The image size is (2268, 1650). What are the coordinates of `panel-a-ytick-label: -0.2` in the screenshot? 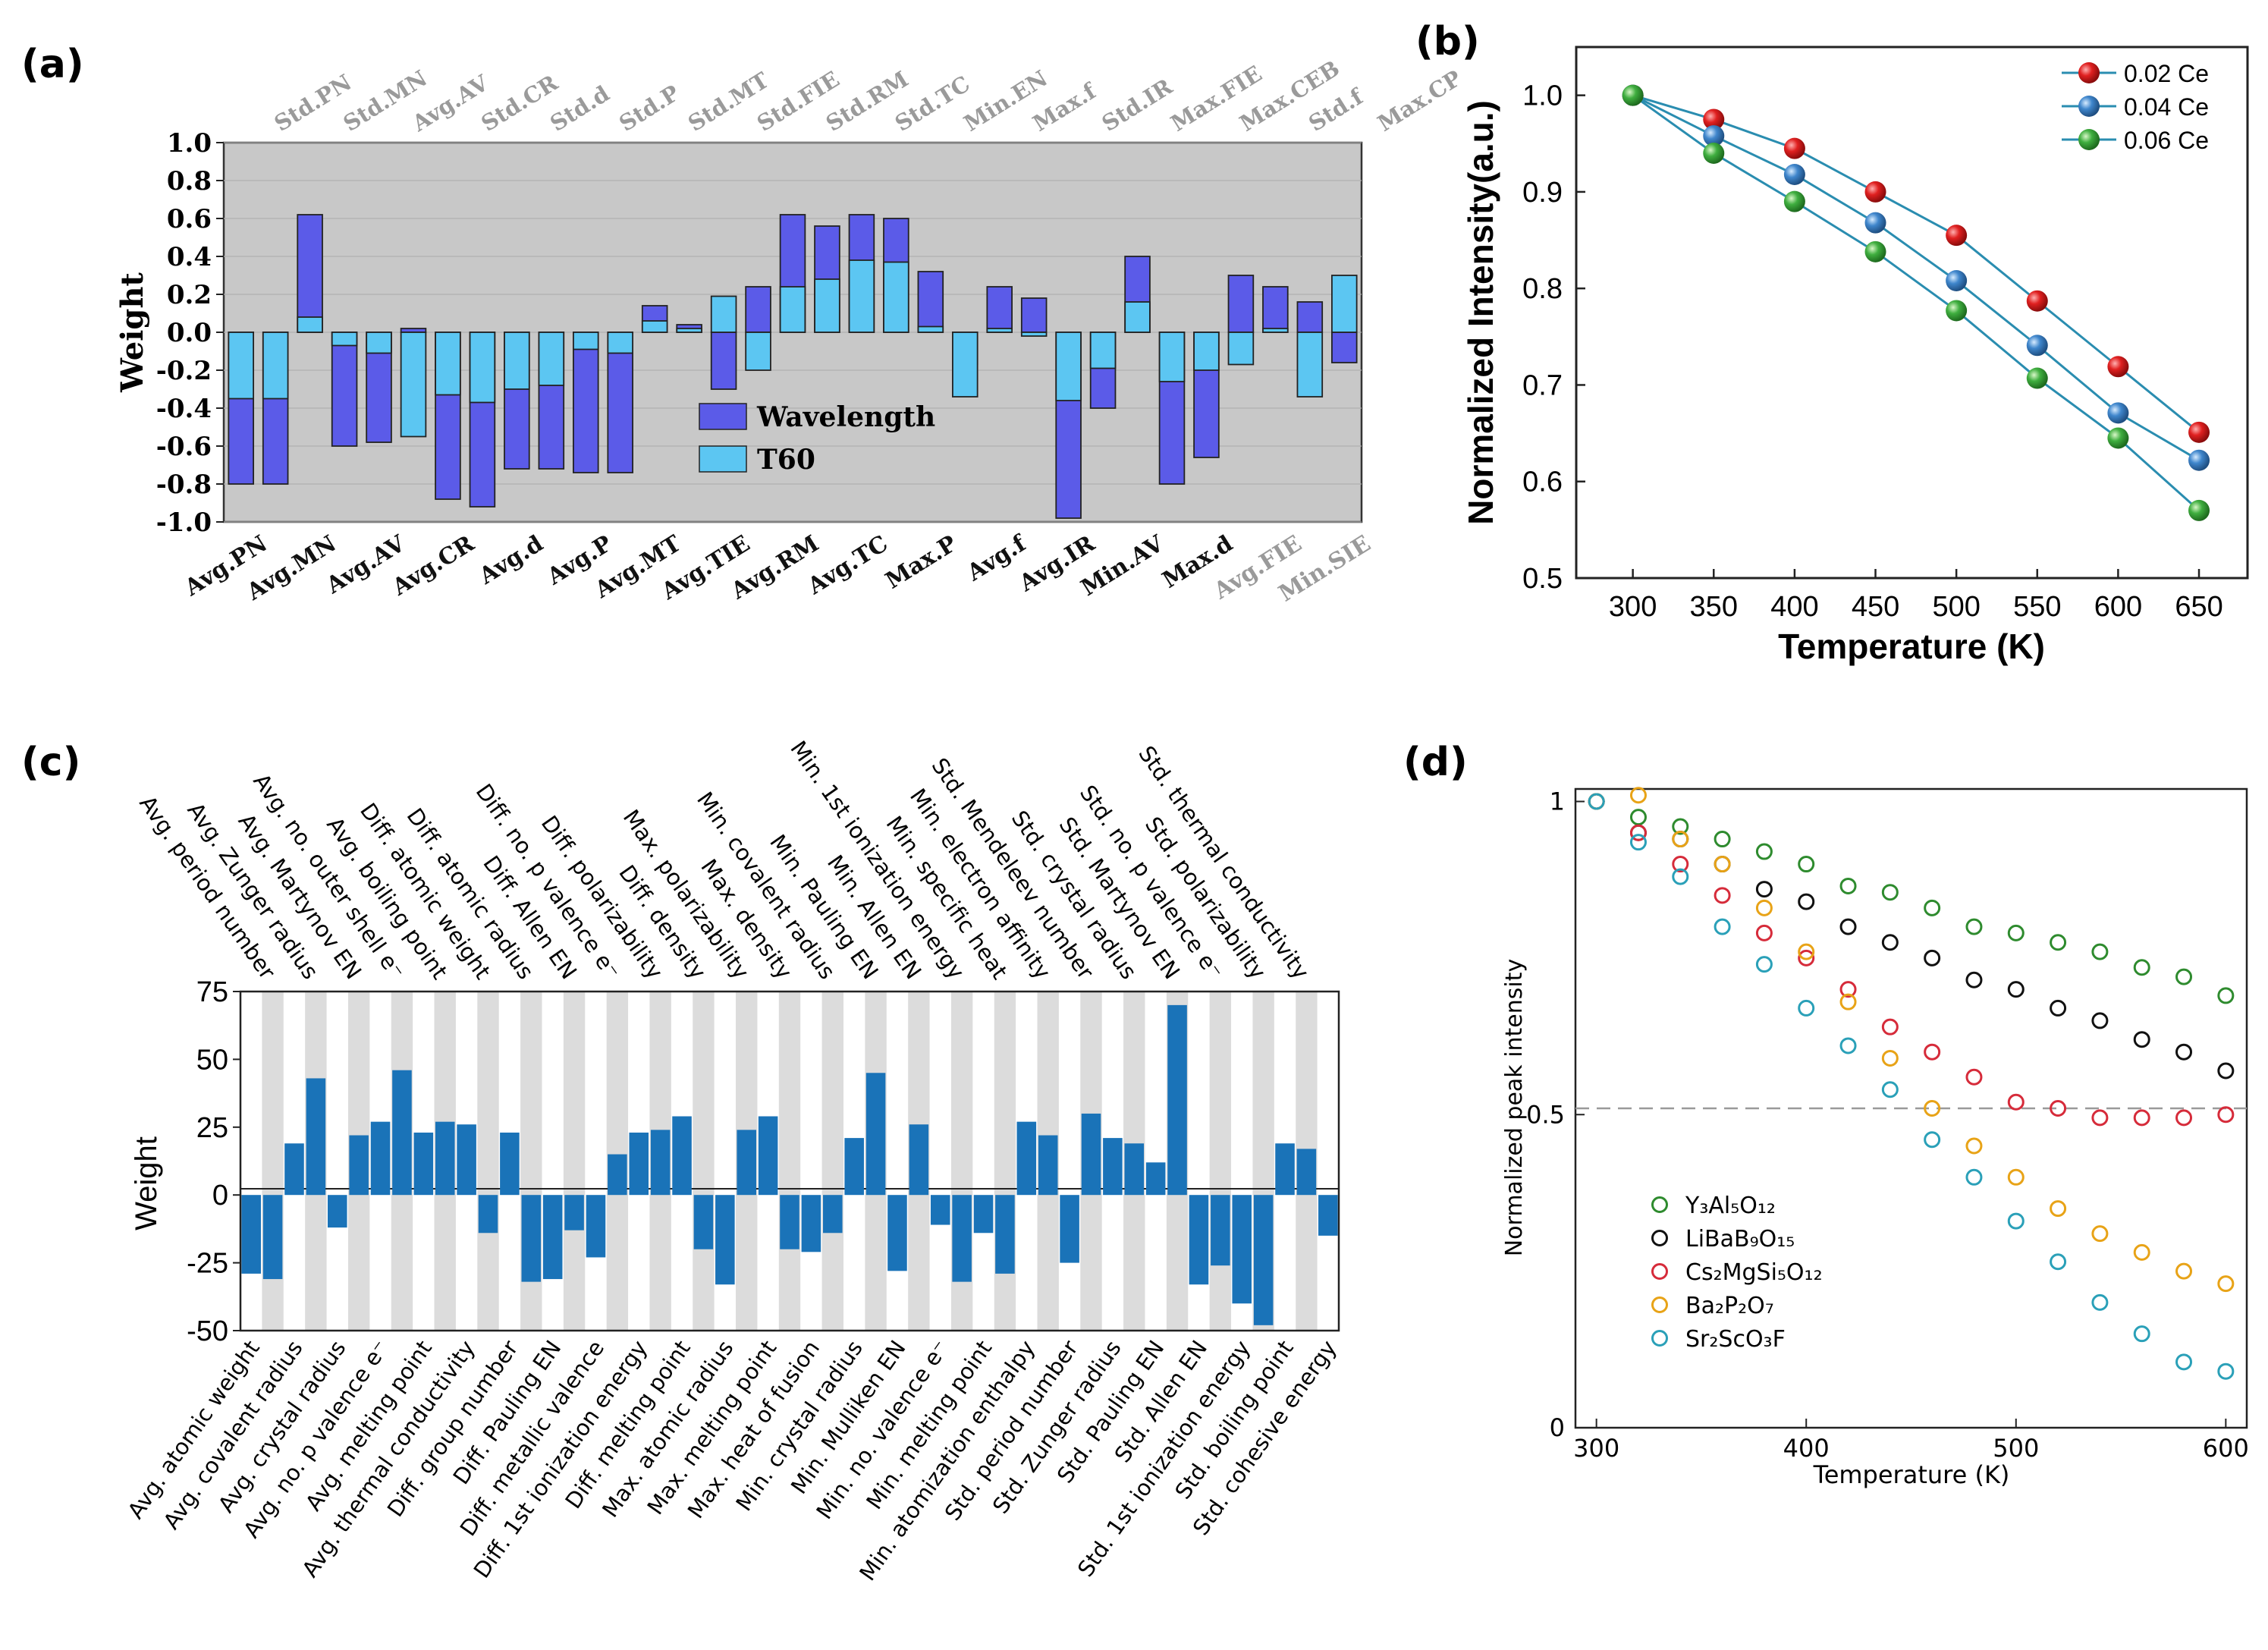 It's located at (184, 371).